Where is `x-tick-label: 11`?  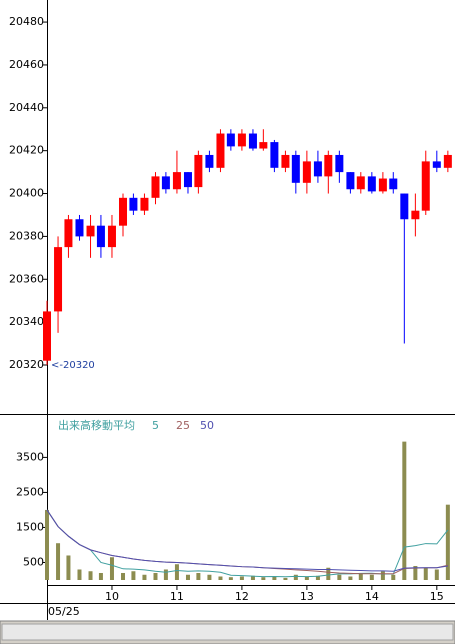
x-tick-label: 11 is located at coordinates (177, 596).